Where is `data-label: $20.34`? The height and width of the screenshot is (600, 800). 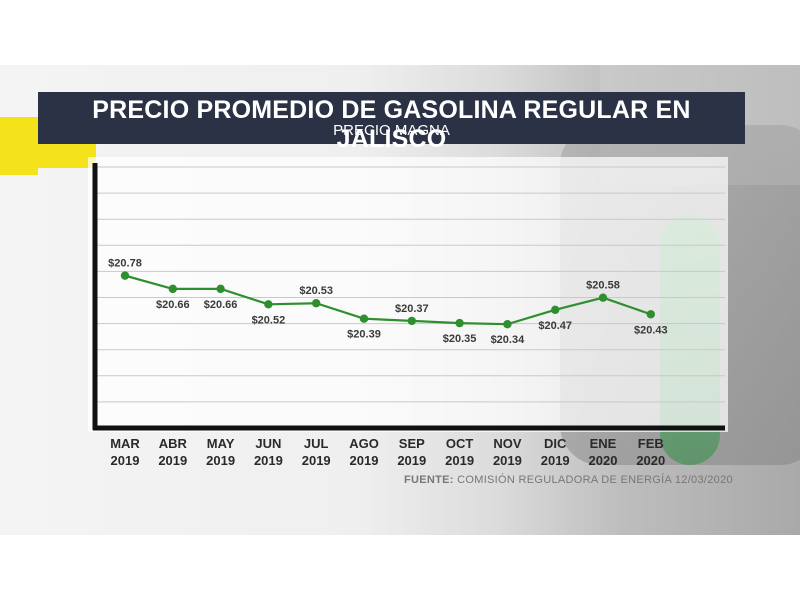
data-label: $20.34 is located at coordinates (508, 340).